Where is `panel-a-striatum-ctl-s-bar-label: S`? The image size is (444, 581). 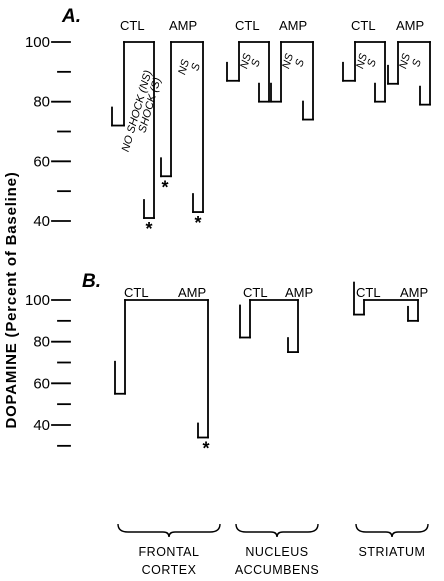 panel-a-striatum-ctl-s-bar-label: S is located at coordinates (372, 62).